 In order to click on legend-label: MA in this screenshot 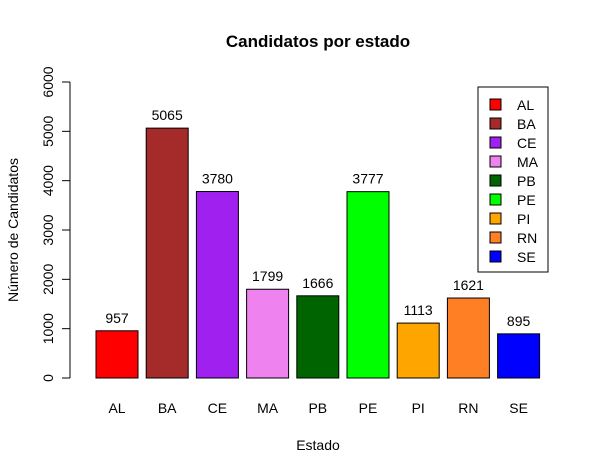, I will do `click(528, 162)`.